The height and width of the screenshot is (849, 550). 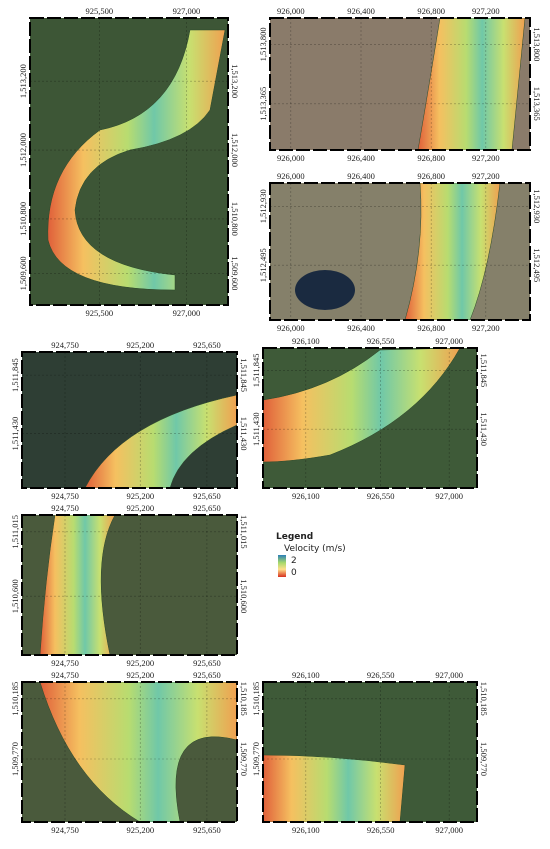 I want to click on y-coord-label: 1,510,800, so click(x=23, y=219).